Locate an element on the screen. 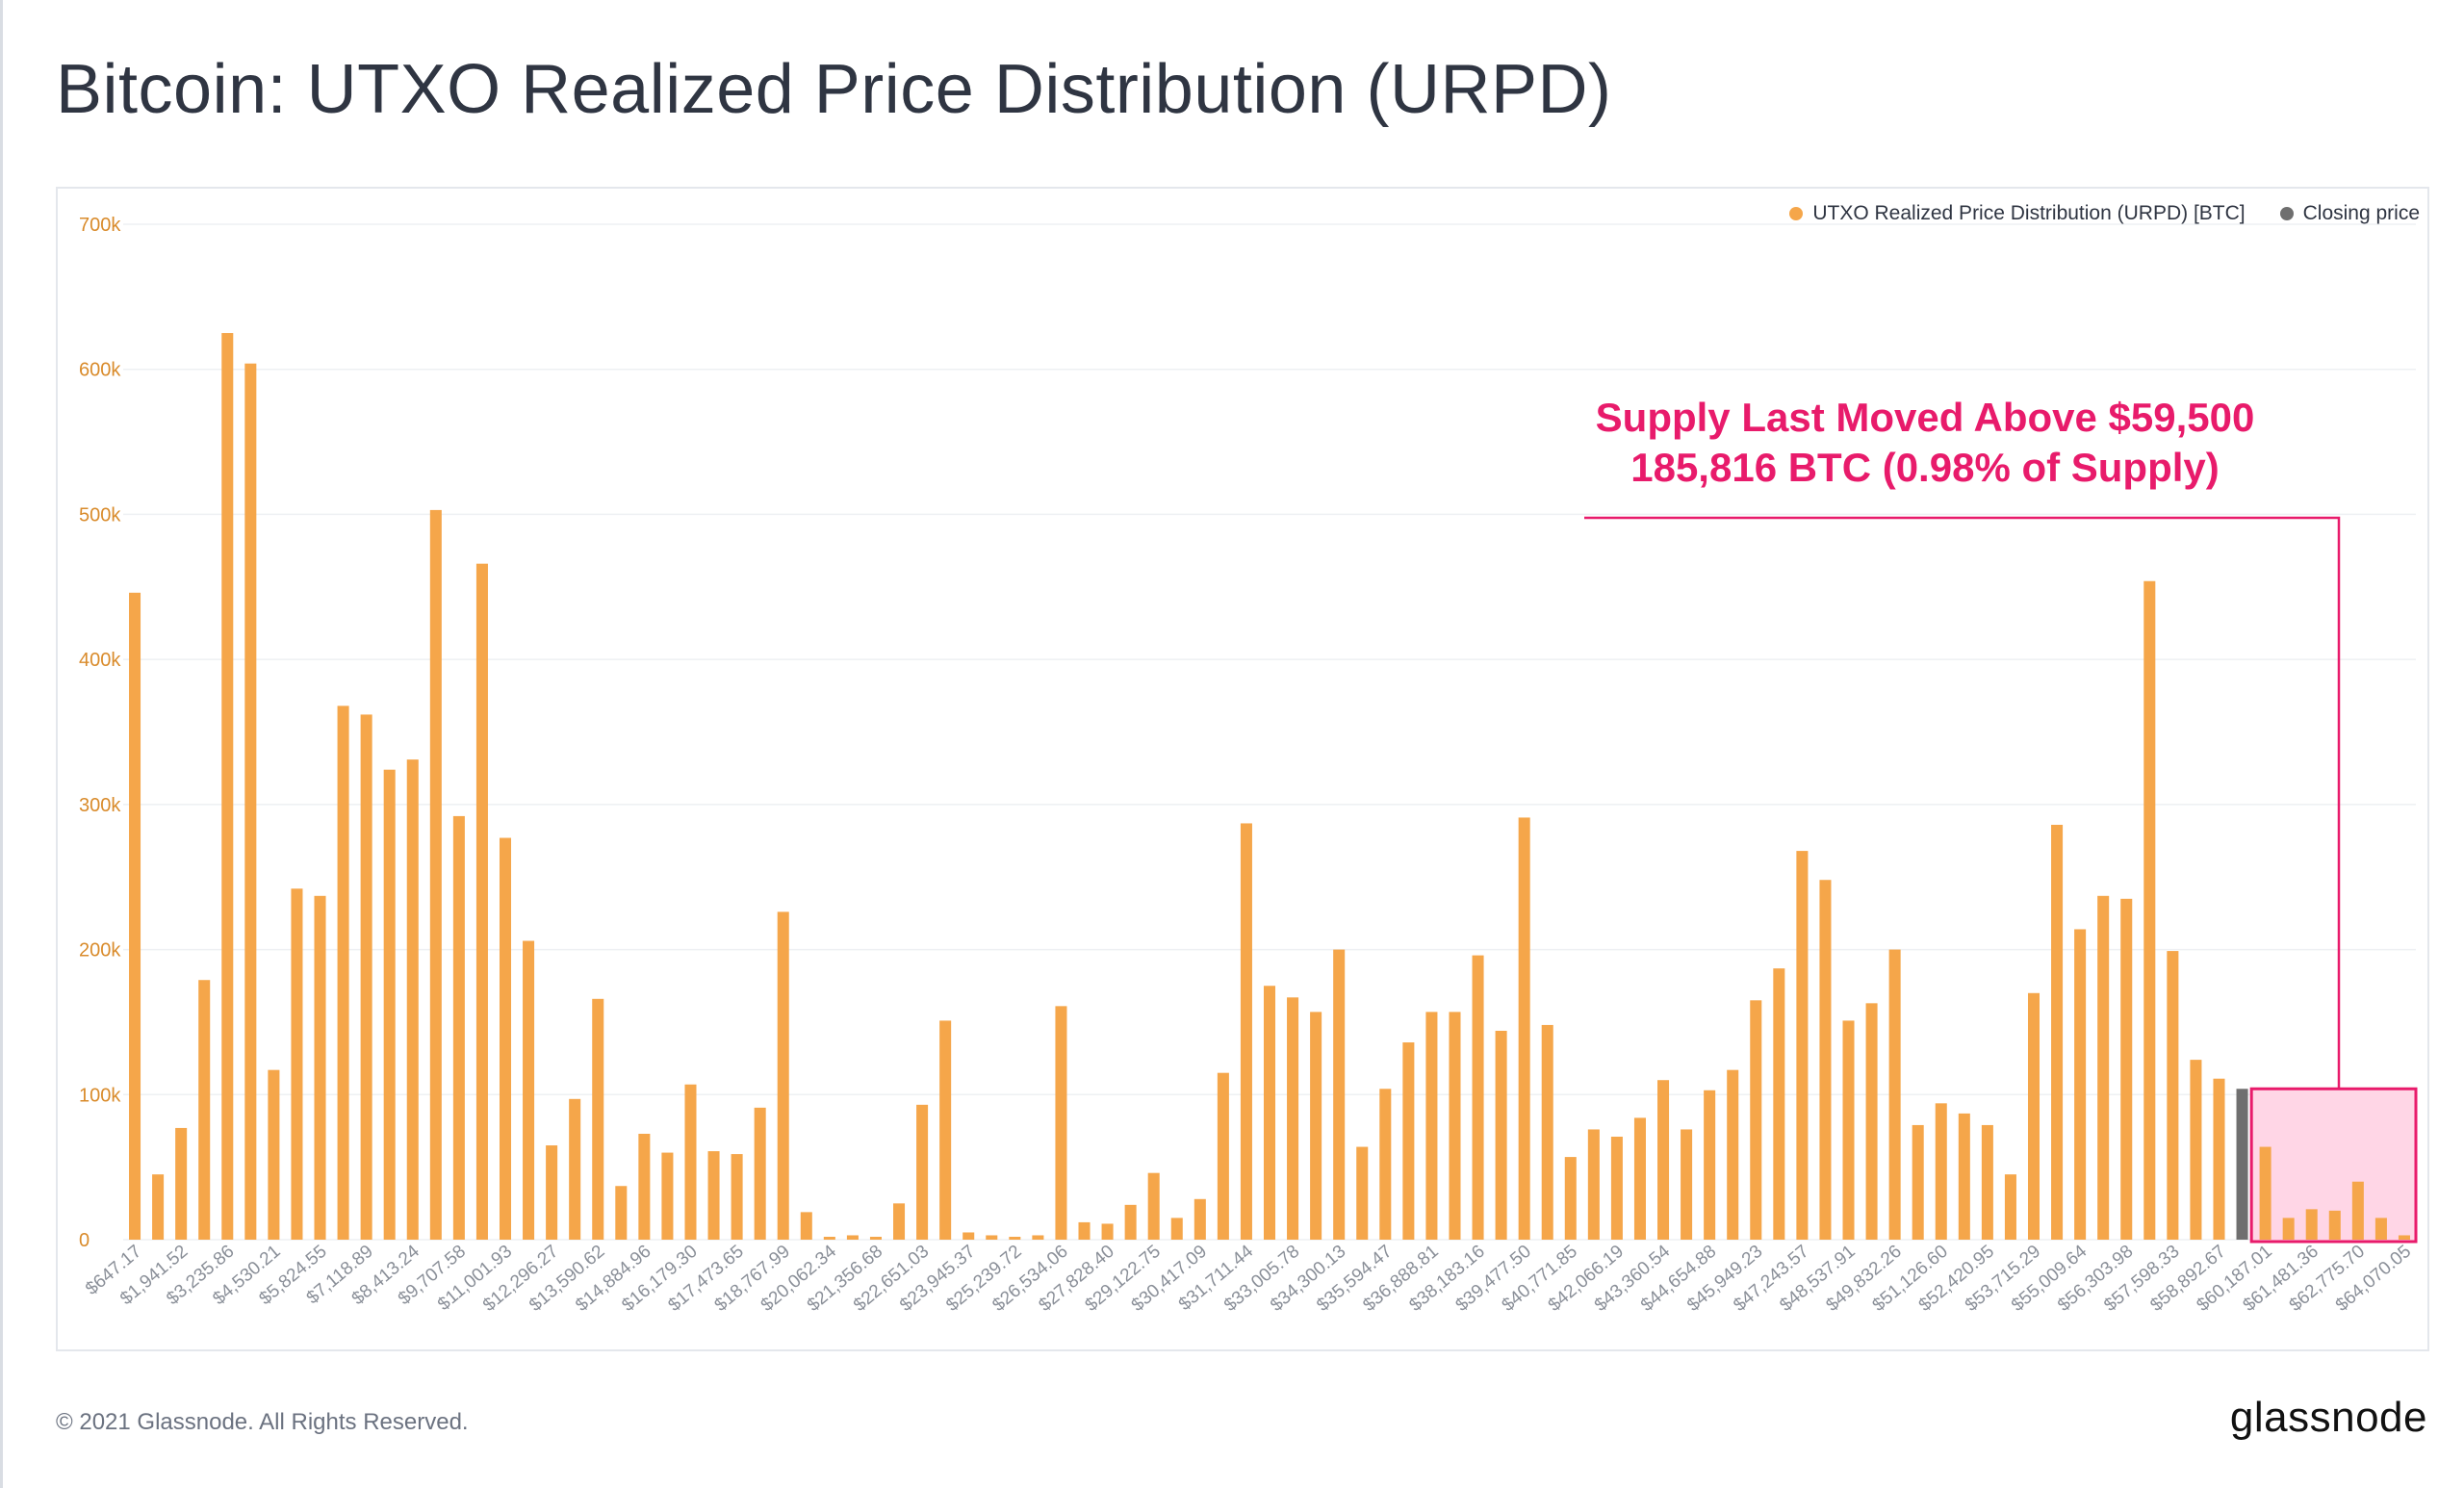  closing-price-bar is located at coordinates (2242, 1165).